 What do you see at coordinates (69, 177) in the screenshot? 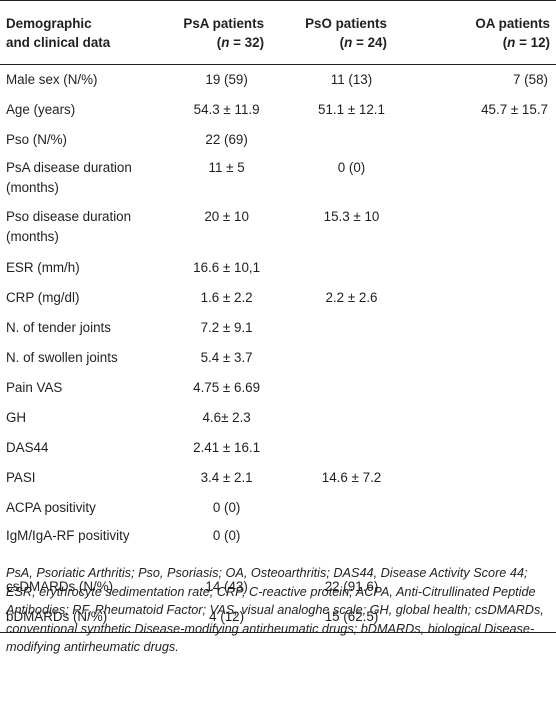
I see `row-label: PsA disease duration (months)` at bounding box center [69, 177].